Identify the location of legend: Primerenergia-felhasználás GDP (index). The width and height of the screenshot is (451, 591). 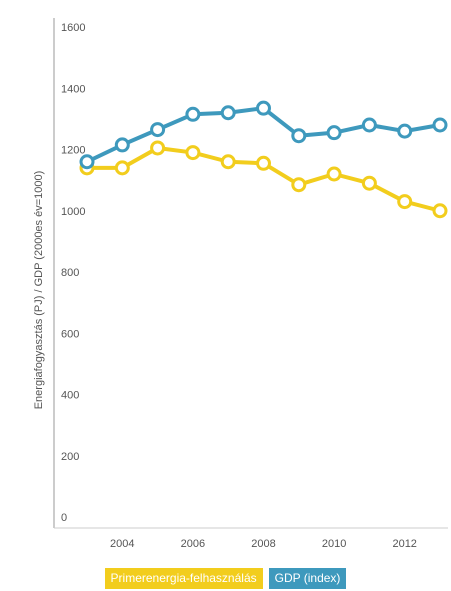
(225, 578).